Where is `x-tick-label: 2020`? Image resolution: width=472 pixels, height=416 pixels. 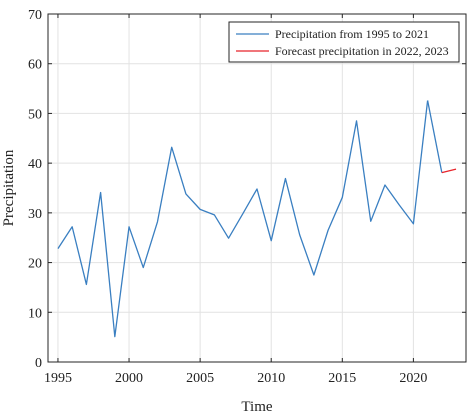 x-tick-label: 2020 is located at coordinates (413, 378).